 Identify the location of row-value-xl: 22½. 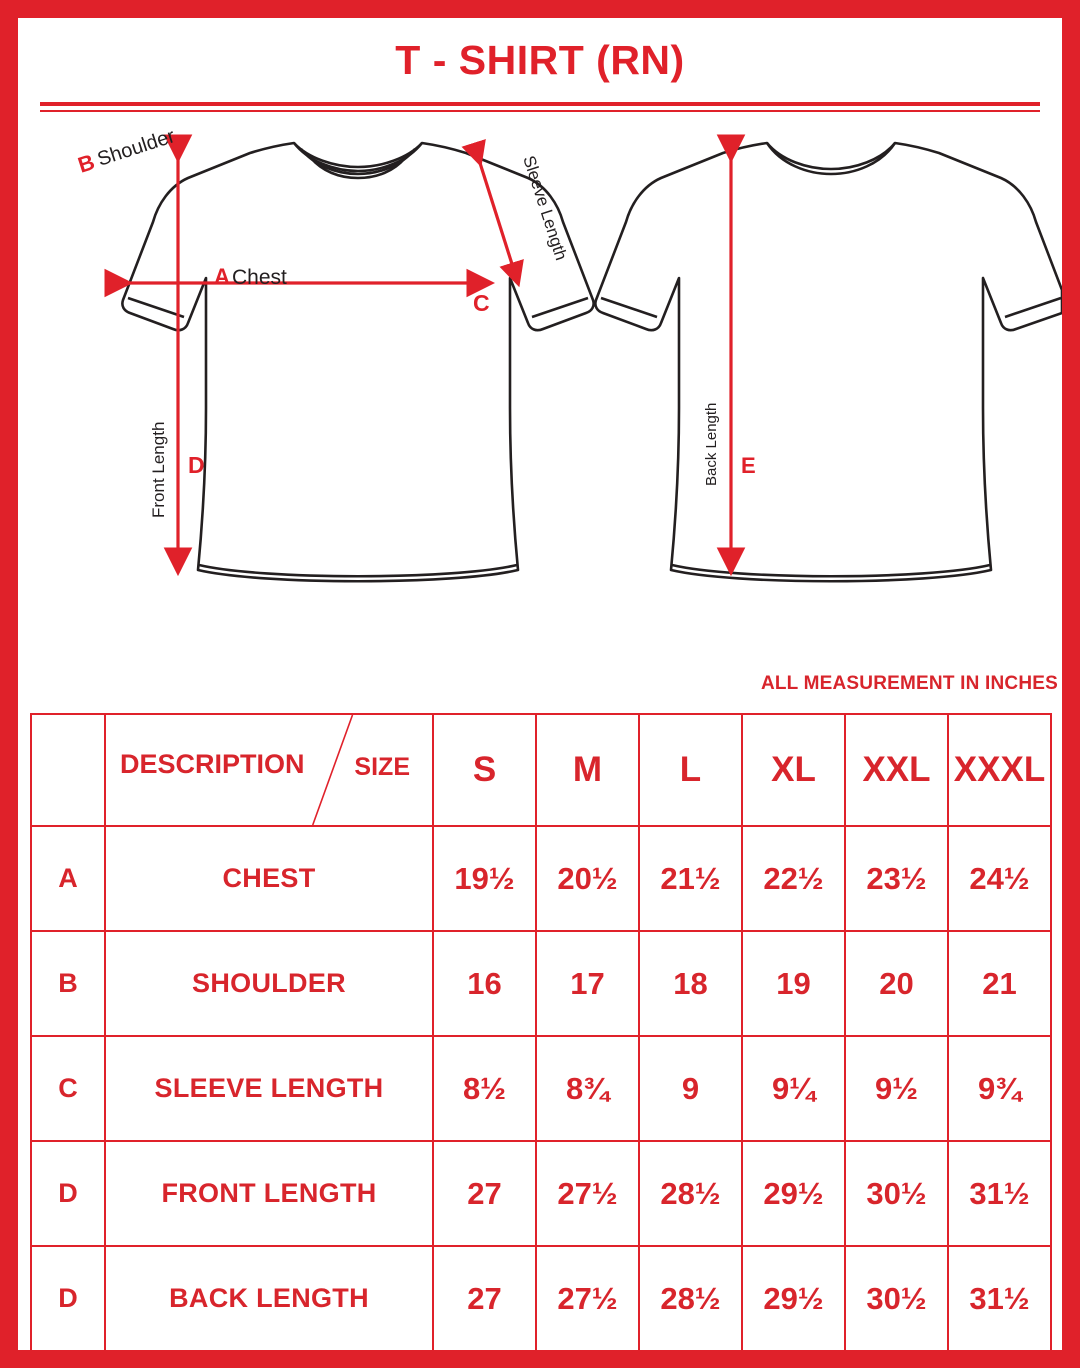
(793, 878).